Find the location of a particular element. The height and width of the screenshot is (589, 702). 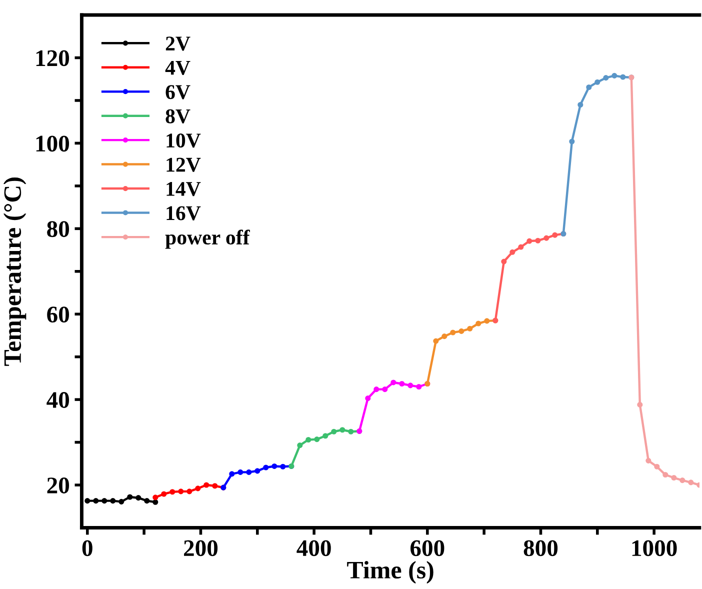

y-tick-label: 40 is located at coordinates (58, 400).